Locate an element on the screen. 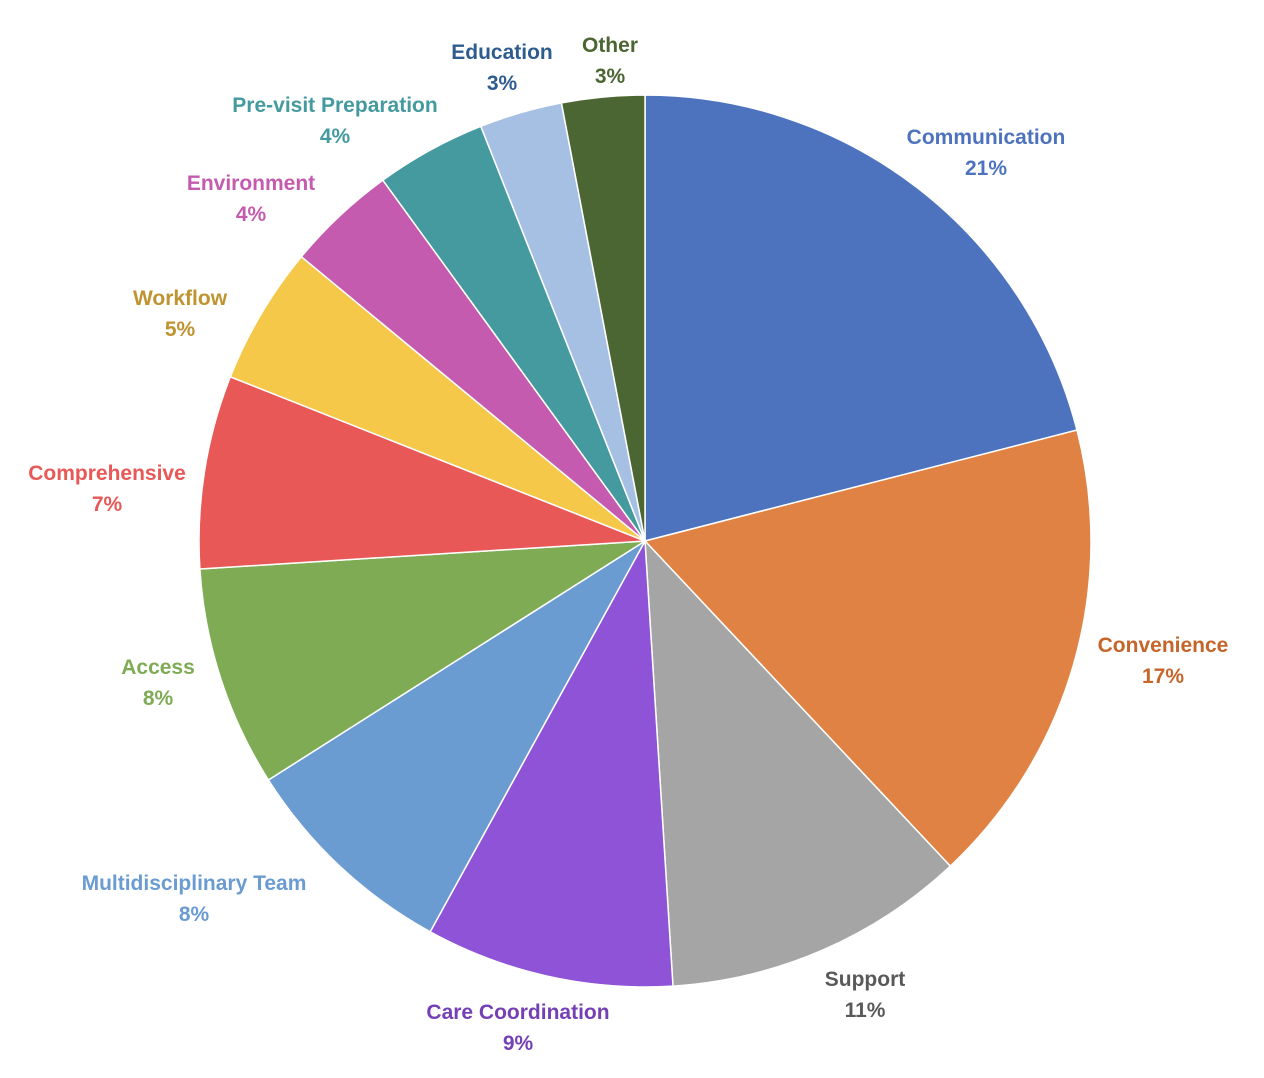 This screenshot has height=1078, width=1264. pie-slice-multidisciplinary-team is located at coordinates (456, 736).